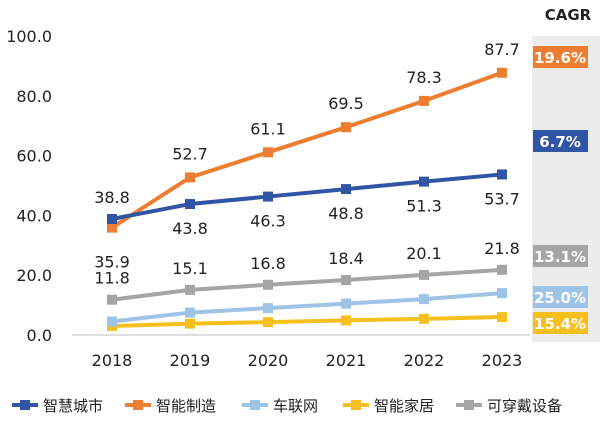  I want to click on y-tick-label: 20.0, so click(34, 275).